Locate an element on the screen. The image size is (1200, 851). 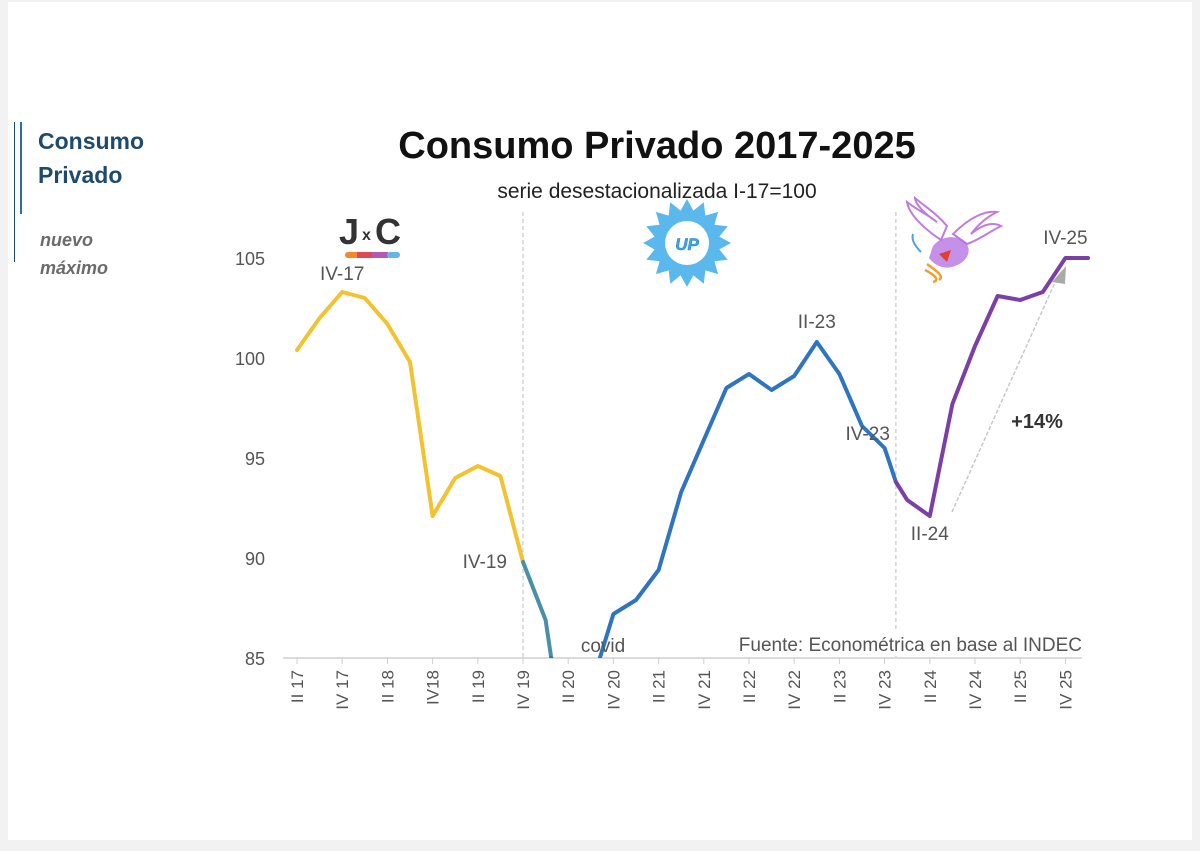
chart-title: Consumo Privado 2017-2025 is located at coordinates (656, 146).